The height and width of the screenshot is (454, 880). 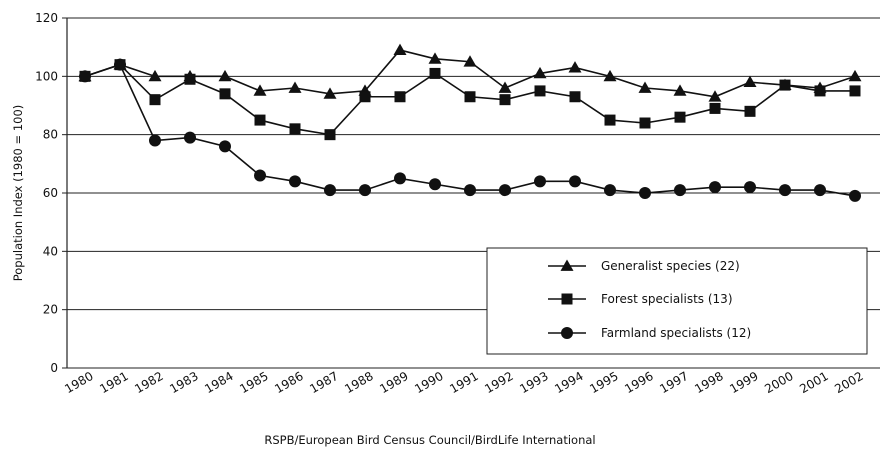 I want to click on legend-label-circle: Farmland specialists (12), so click(x=676, y=333).